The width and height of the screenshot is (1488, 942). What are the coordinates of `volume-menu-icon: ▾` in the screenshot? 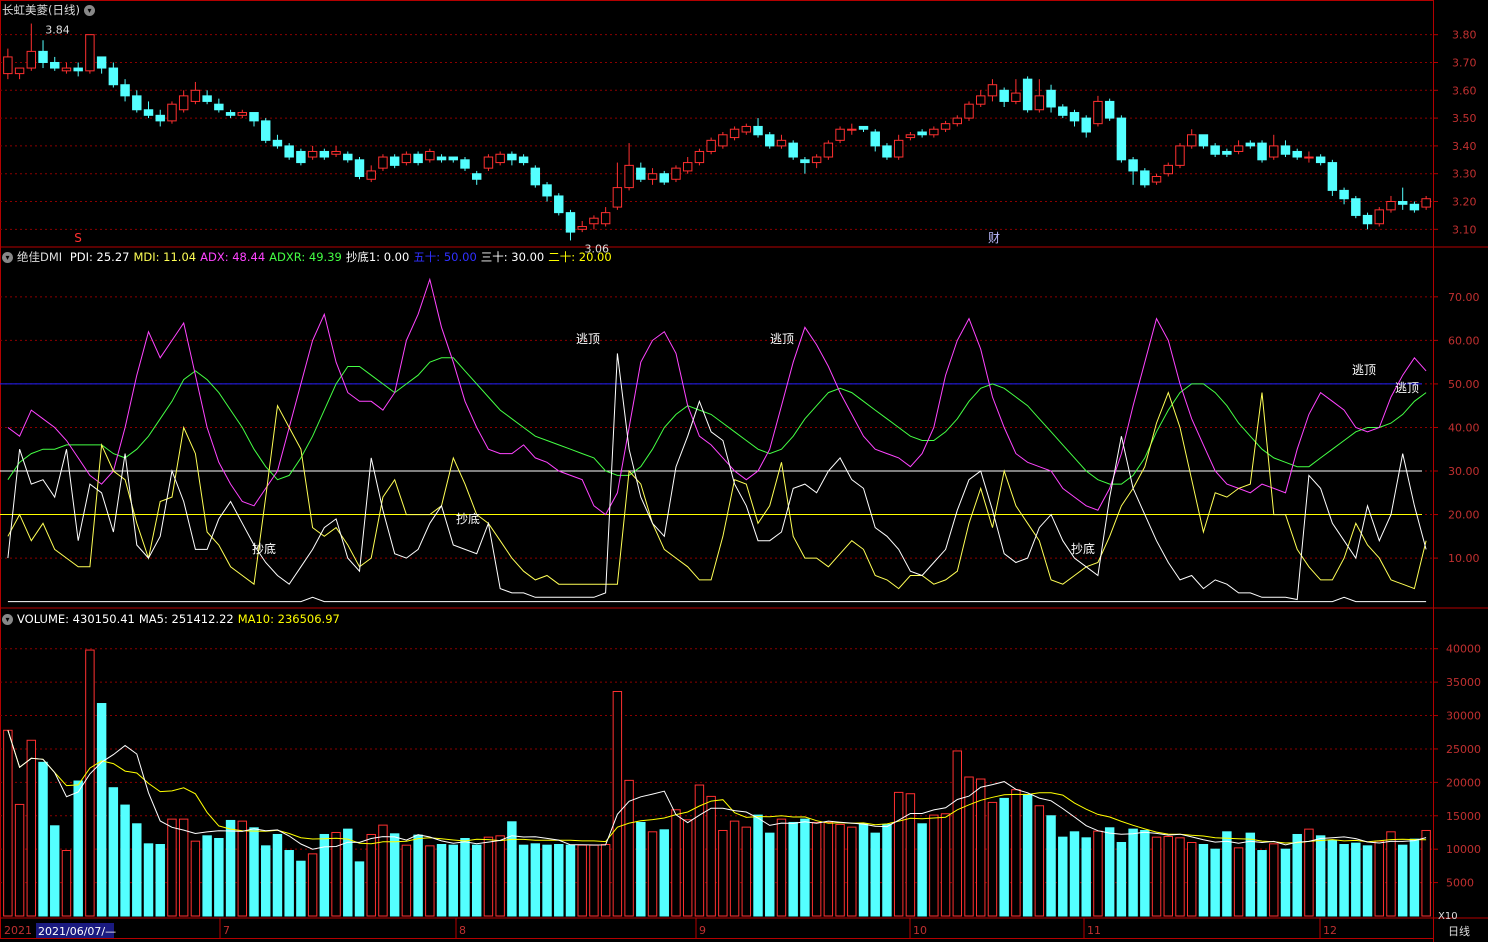 It's located at (7, 619).